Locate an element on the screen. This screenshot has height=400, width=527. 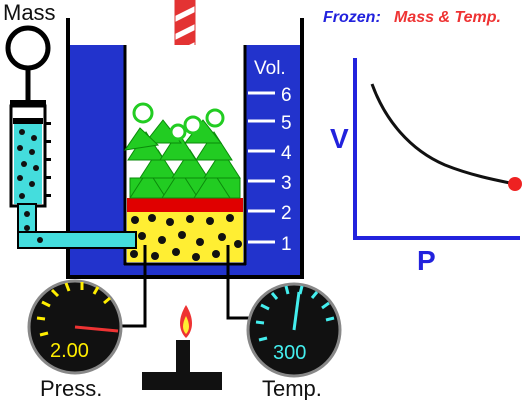
mass-label: Mass is located at coordinates (29, 12).